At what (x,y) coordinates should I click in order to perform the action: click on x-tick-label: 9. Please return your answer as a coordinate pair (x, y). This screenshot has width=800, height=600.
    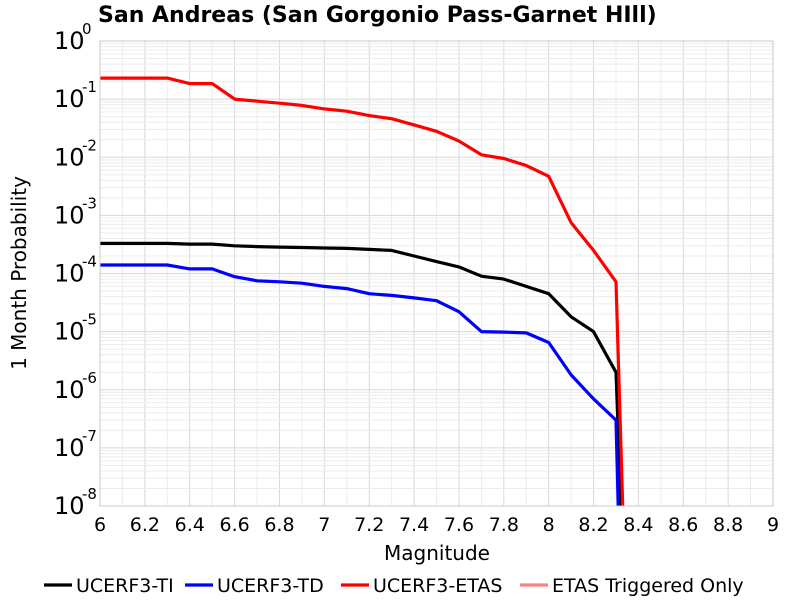
    Looking at the image, I should click on (773, 525).